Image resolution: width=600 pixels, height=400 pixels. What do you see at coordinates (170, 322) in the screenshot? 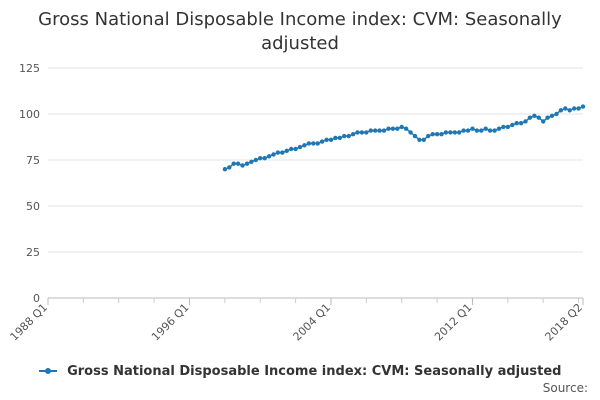
I see `x-tick-label: 1996 Q1` at bounding box center [170, 322].